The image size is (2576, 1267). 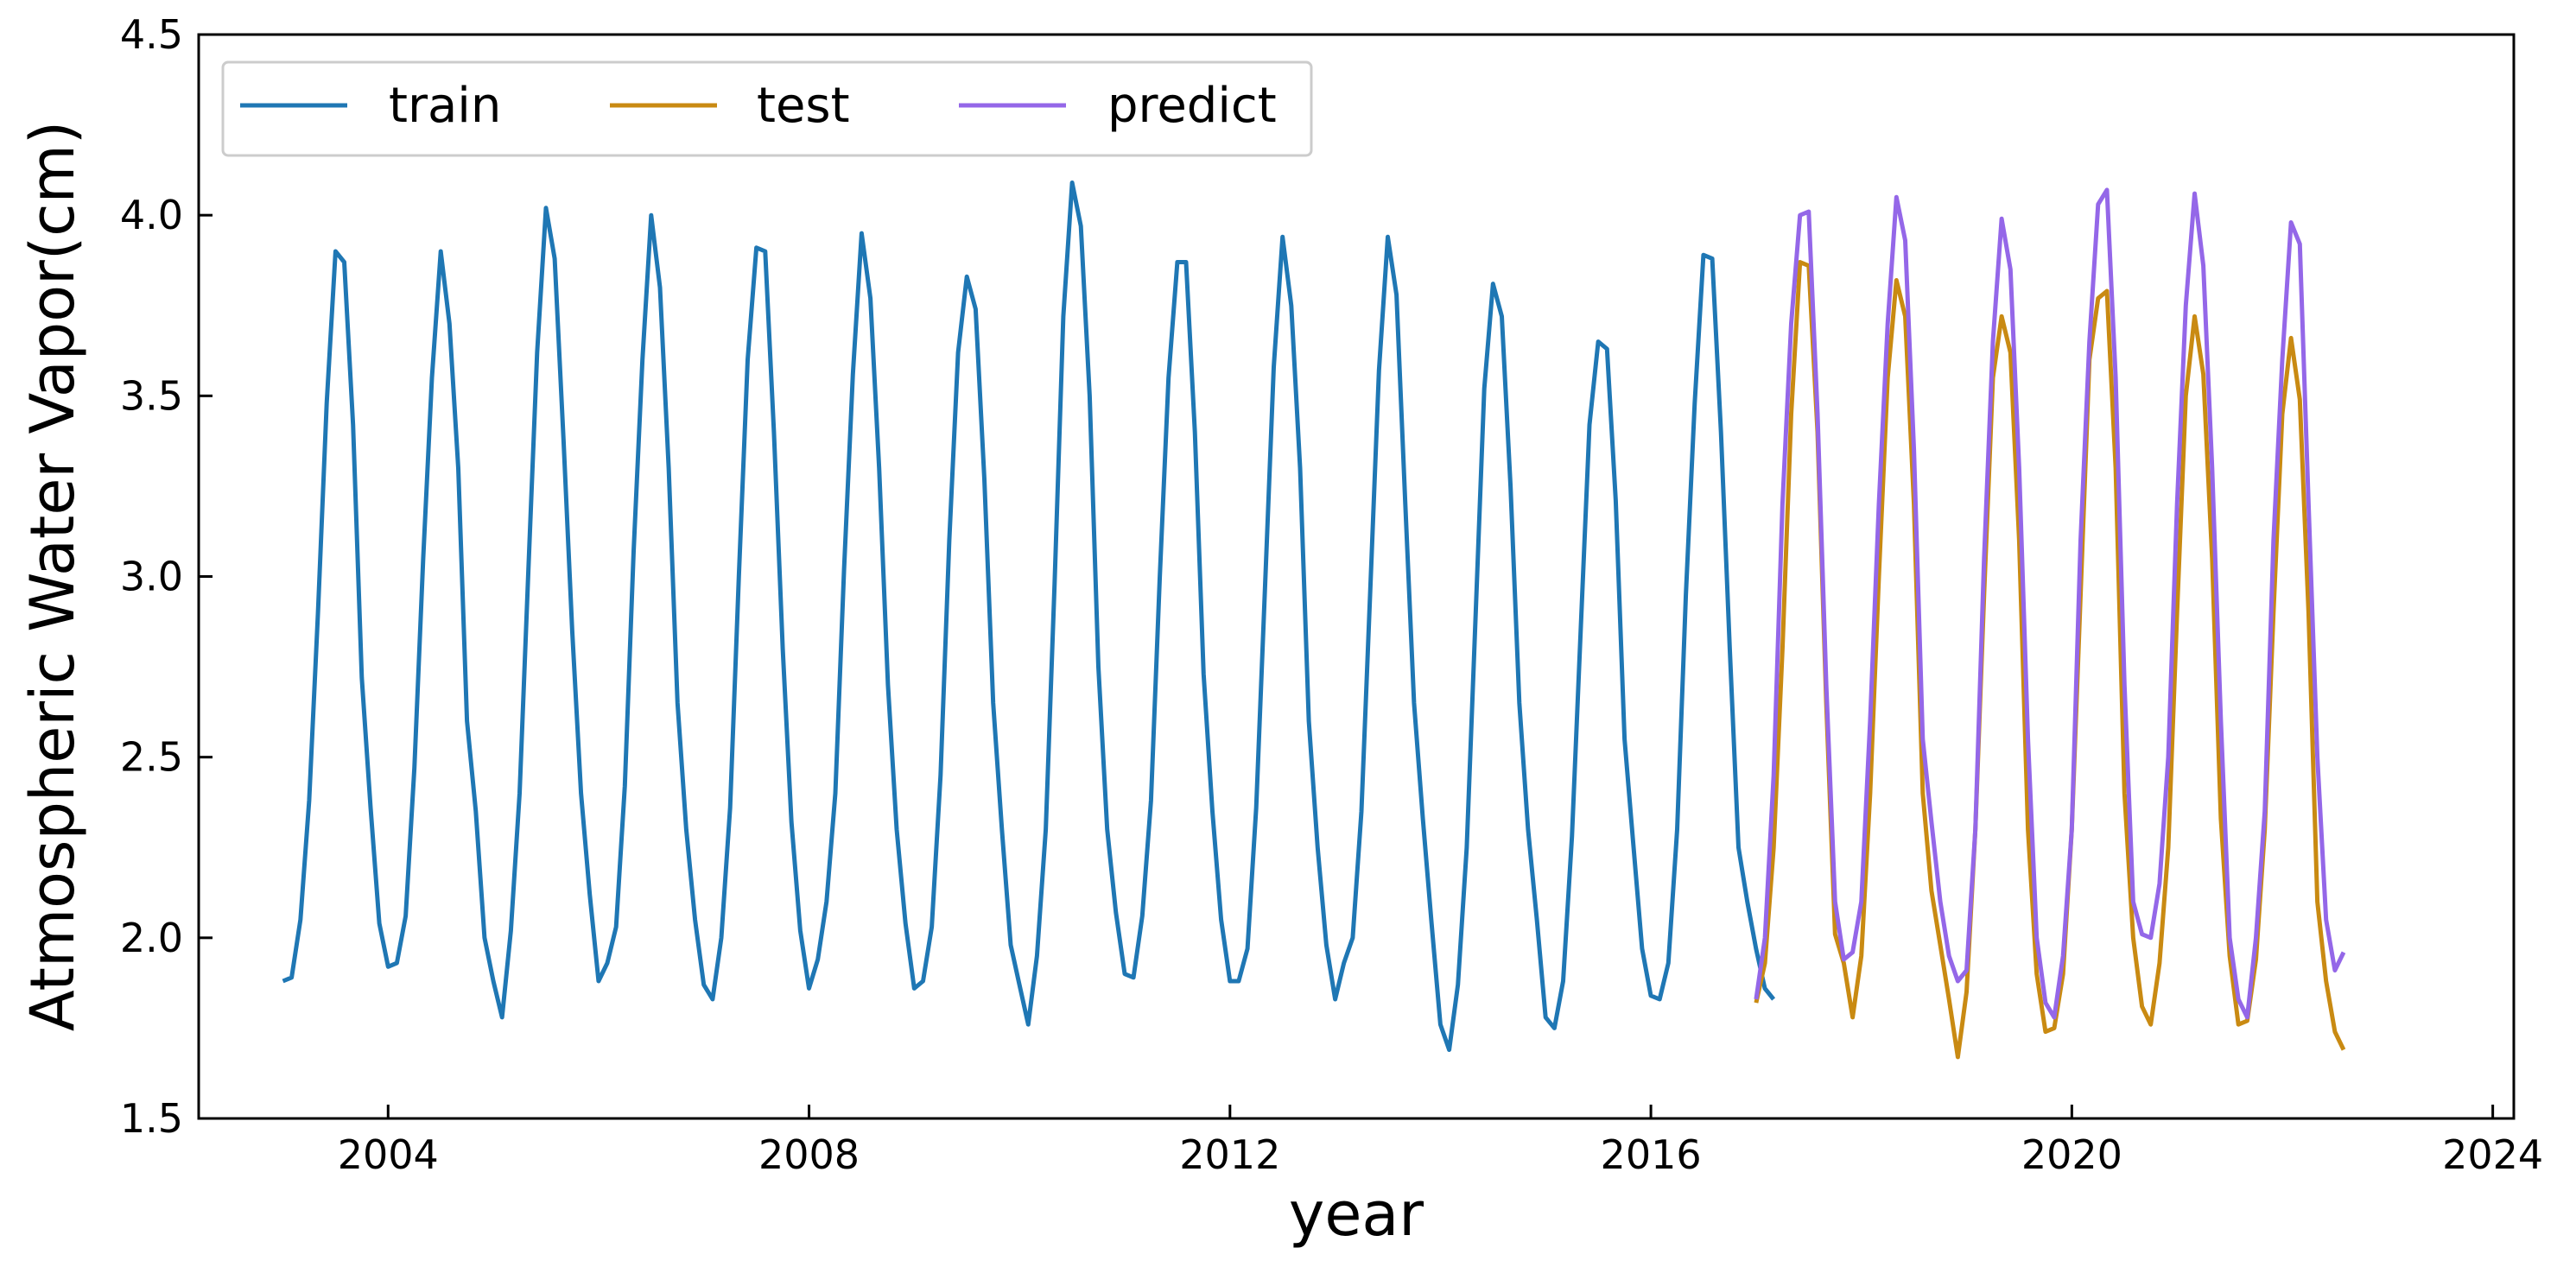 What do you see at coordinates (151, 757) in the screenshot?
I see `y-tick-label: 2.5` at bounding box center [151, 757].